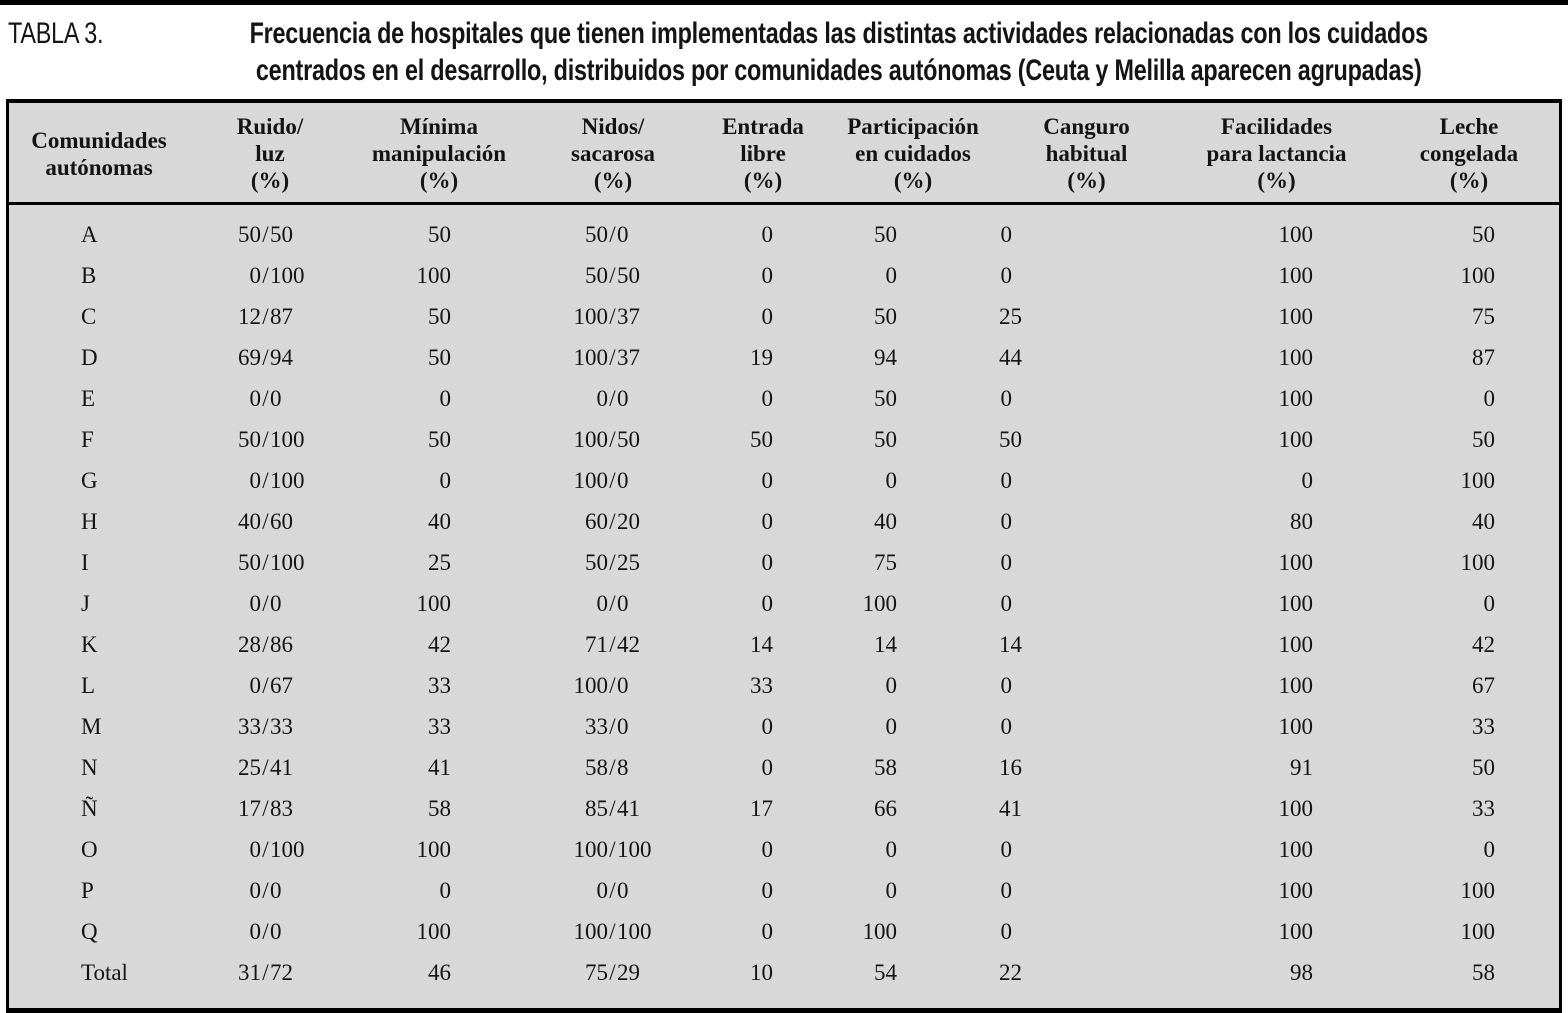 The height and width of the screenshot is (1013, 1568). Describe the element at coordinates (613, 439) in the screenshot. I see `cell-nidos-sacarosa: 100/50` at that location.